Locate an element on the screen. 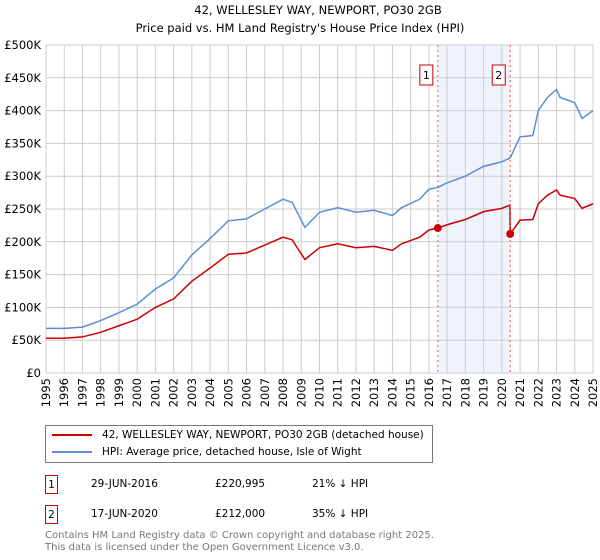  x-tick-label: 2018 is located at coordinates (465, 392).